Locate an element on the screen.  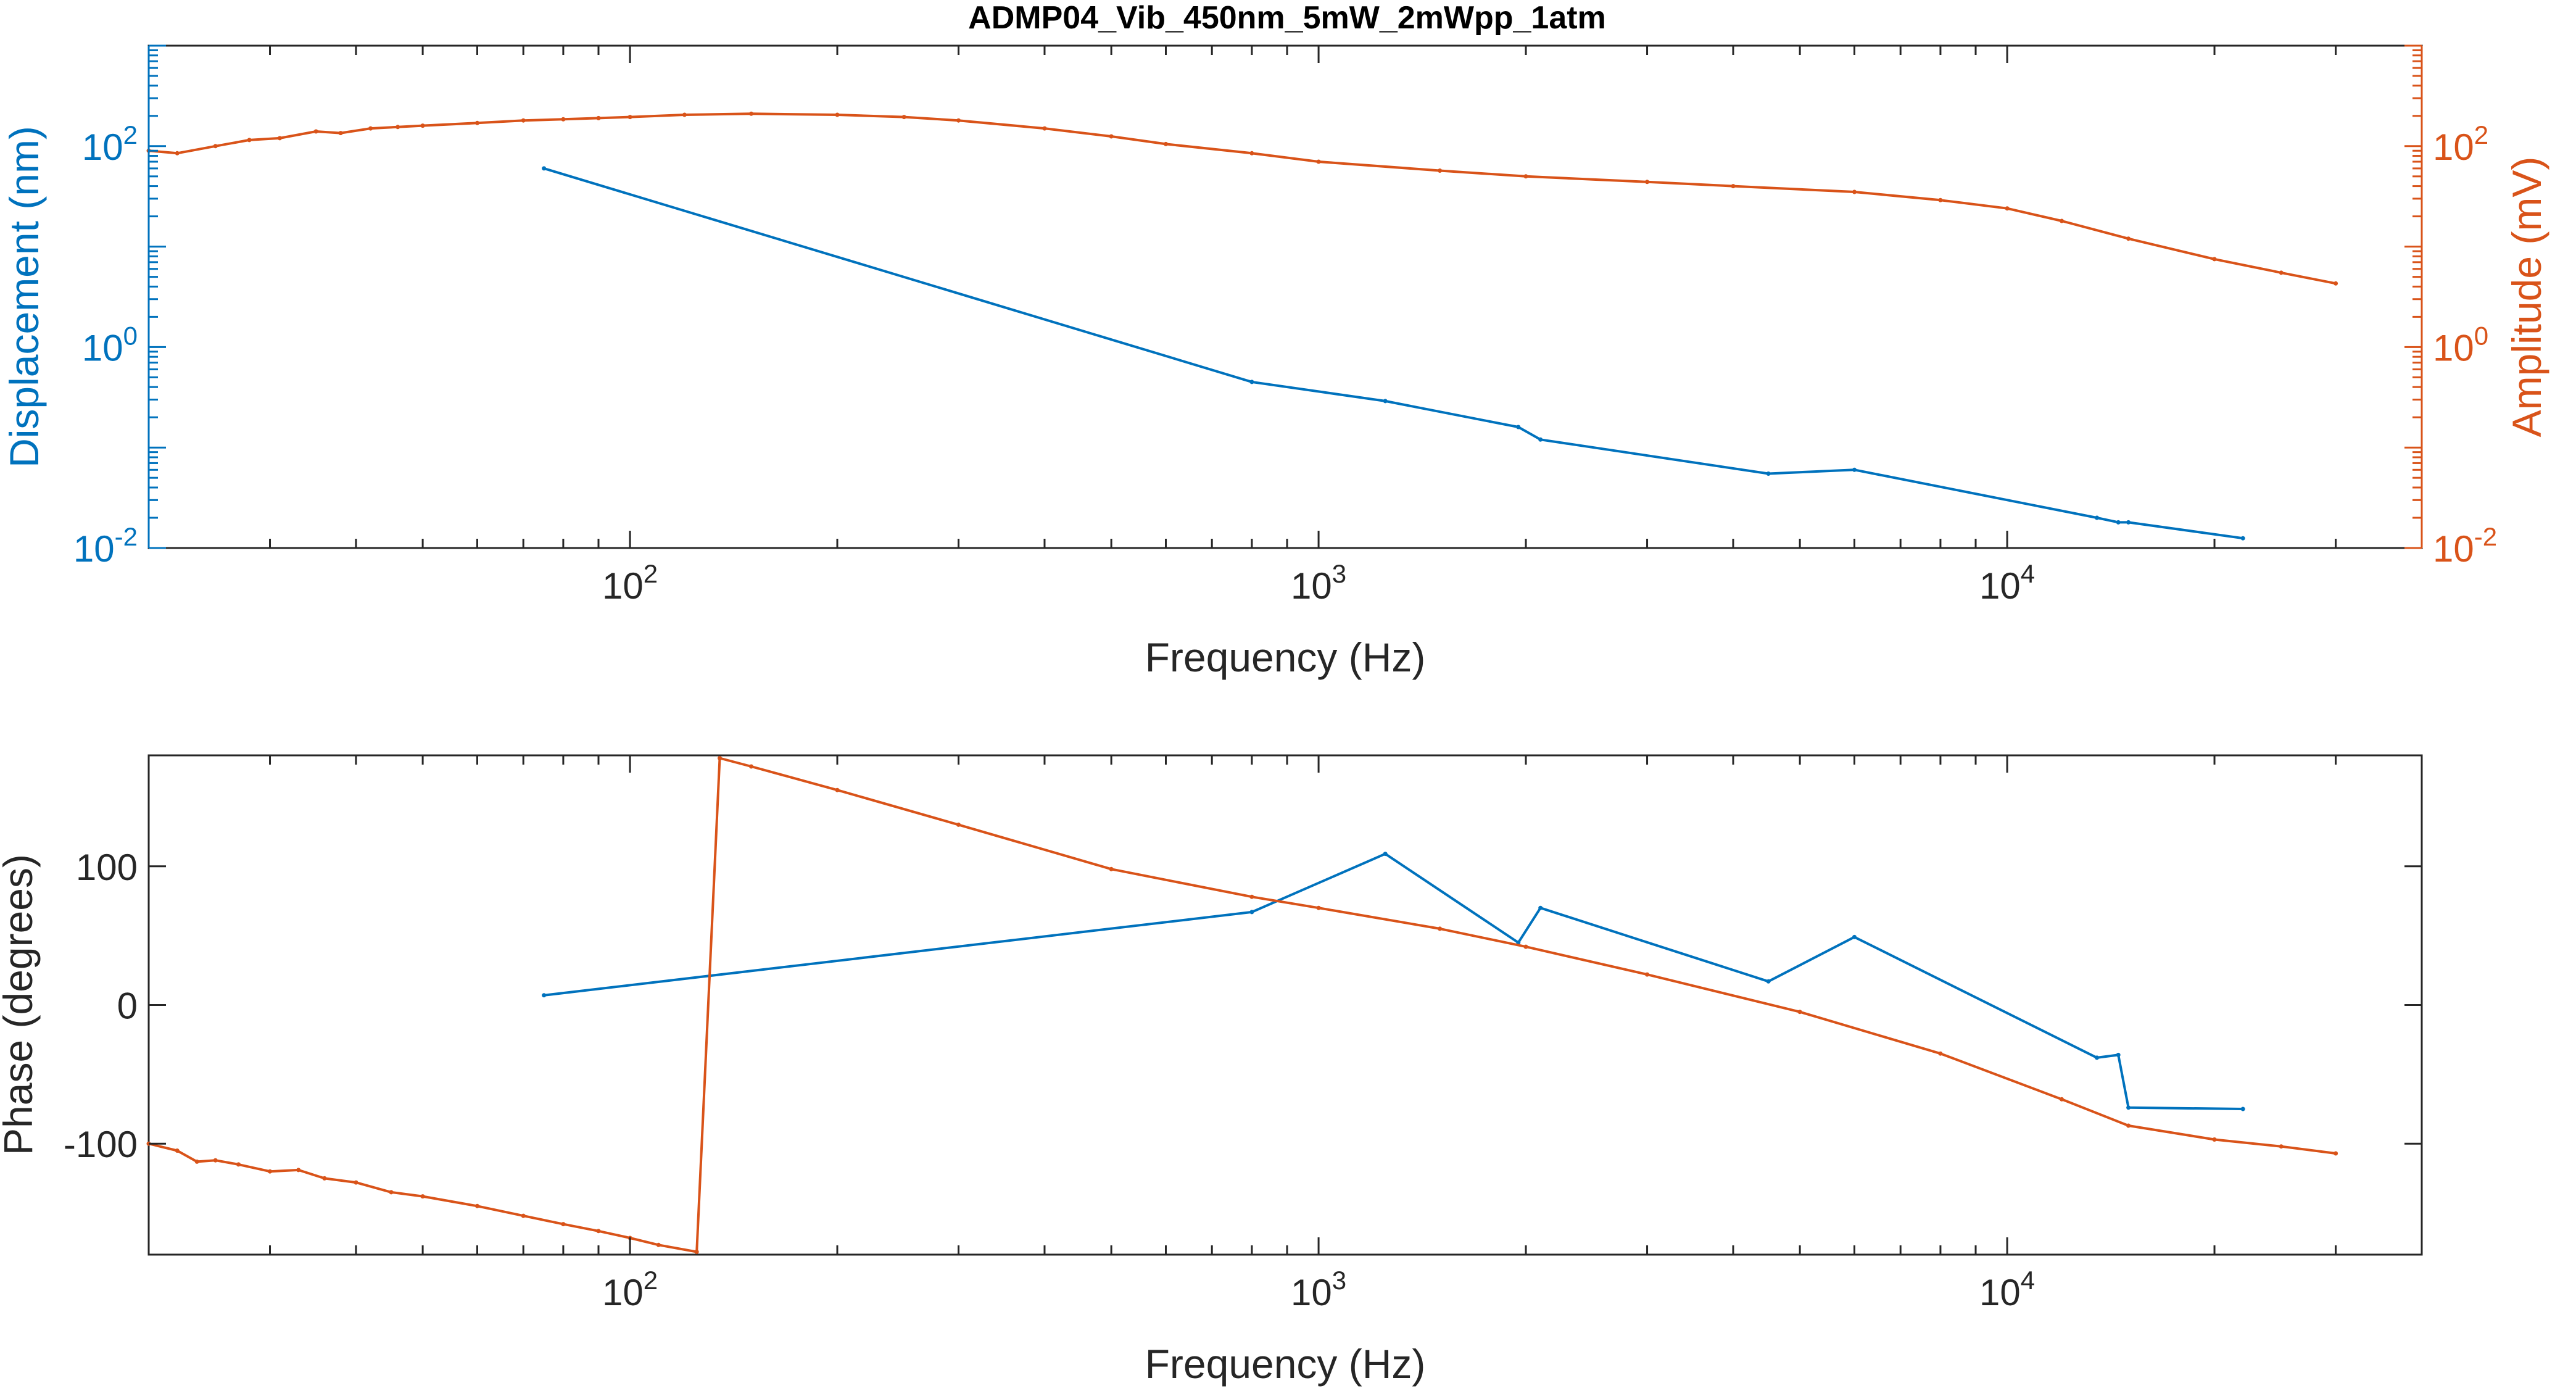
top-right-y-tick-label: 10² is located at coordinates (2460, 144).